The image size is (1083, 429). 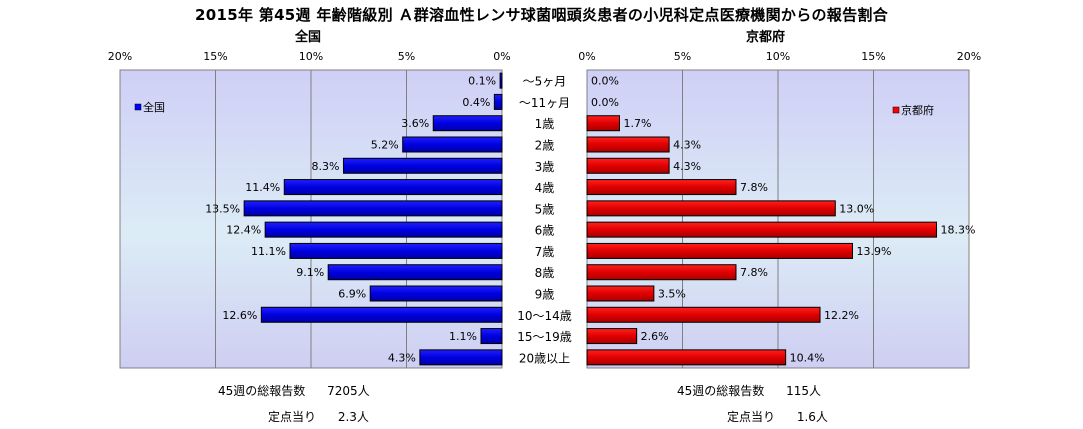 What do you see at coordinates (778, 56) in the screenshot?
I see `kyoto-tick-label: 10%` at bounding box center [778, 56].